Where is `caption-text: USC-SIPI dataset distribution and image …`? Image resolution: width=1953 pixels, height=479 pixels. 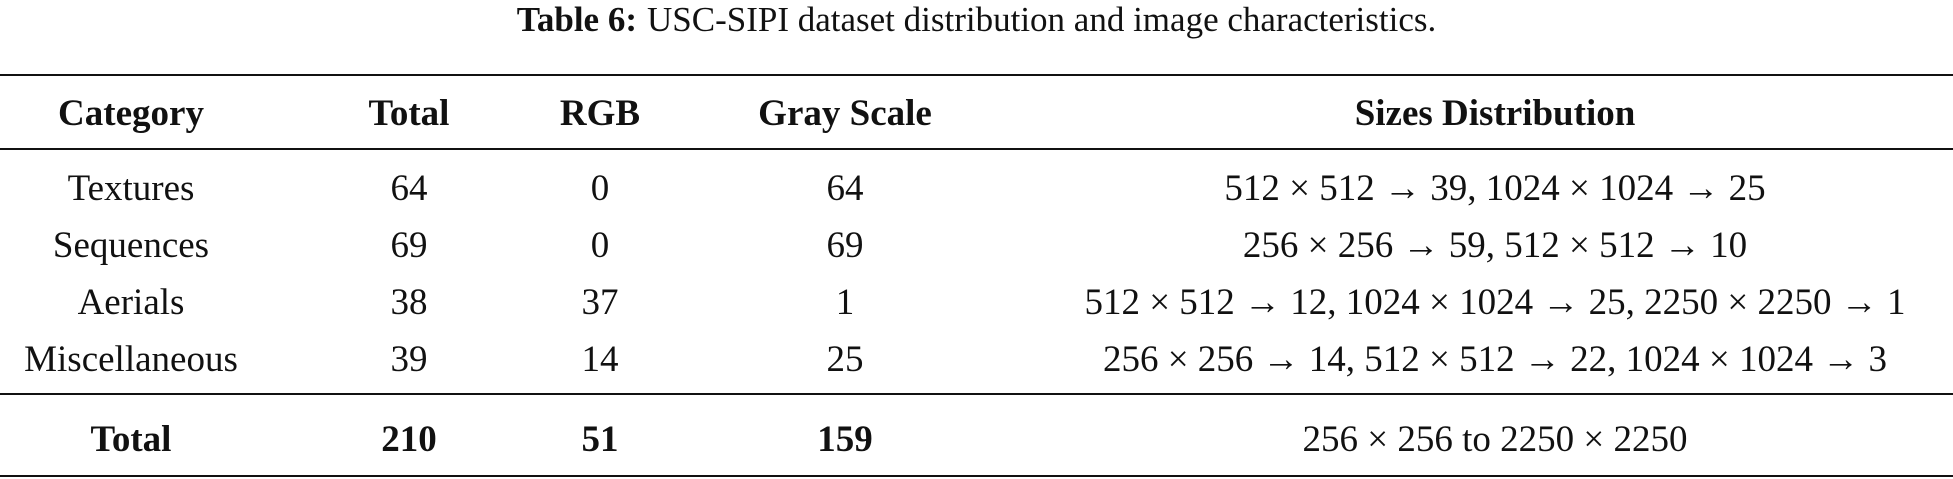 caption-text: USC-SIPI dataset distribution and image … is located at coordinates (1042, 19).